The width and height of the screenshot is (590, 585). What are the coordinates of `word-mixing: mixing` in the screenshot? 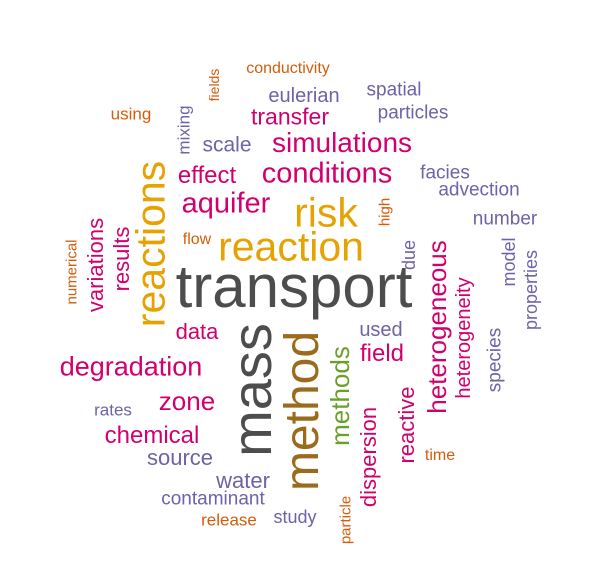 It's located at (184, 130).